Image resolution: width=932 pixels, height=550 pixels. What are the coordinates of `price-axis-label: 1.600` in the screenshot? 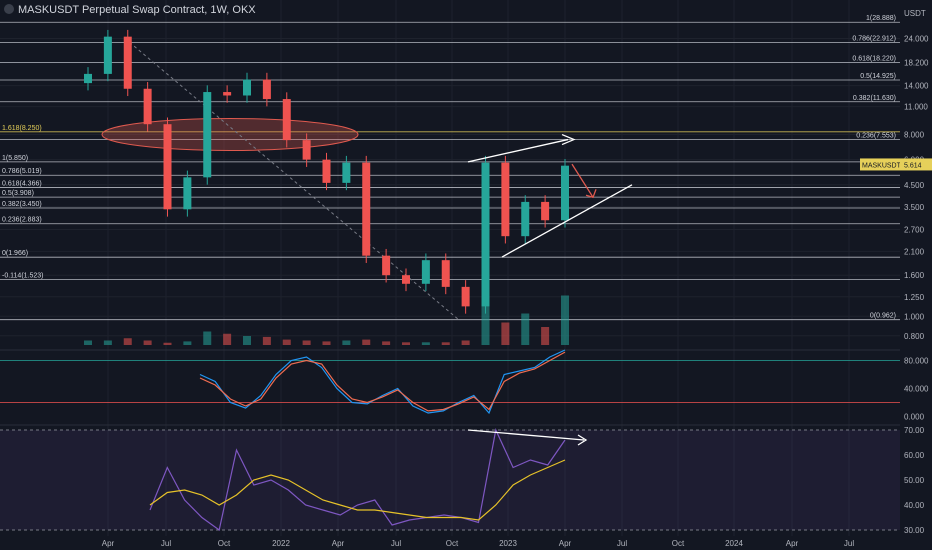 It's located at (914, 275).